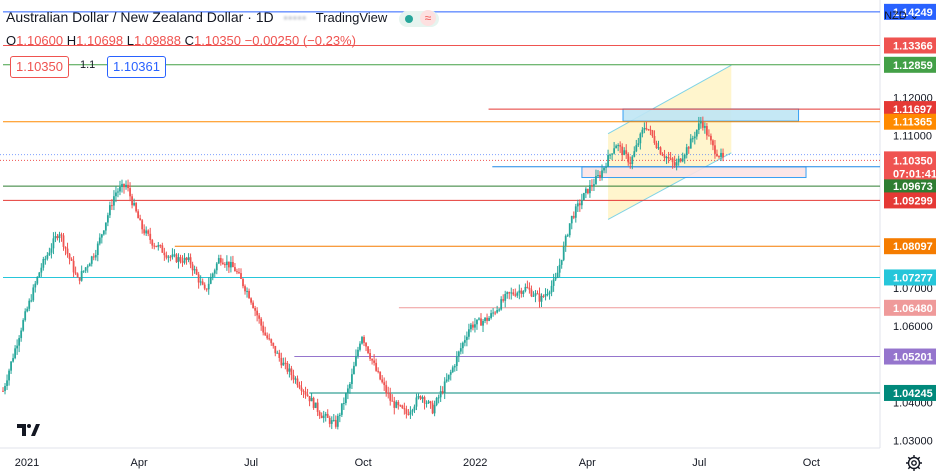 The height and width of the screenshot is (476, 937). I want to click on level-tag-label-0: 1.14249, so click(913, 13).